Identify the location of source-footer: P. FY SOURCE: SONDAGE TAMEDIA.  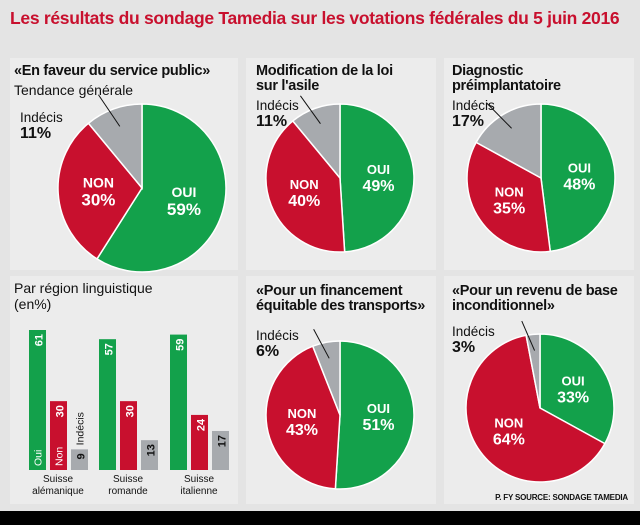
(561, 497).